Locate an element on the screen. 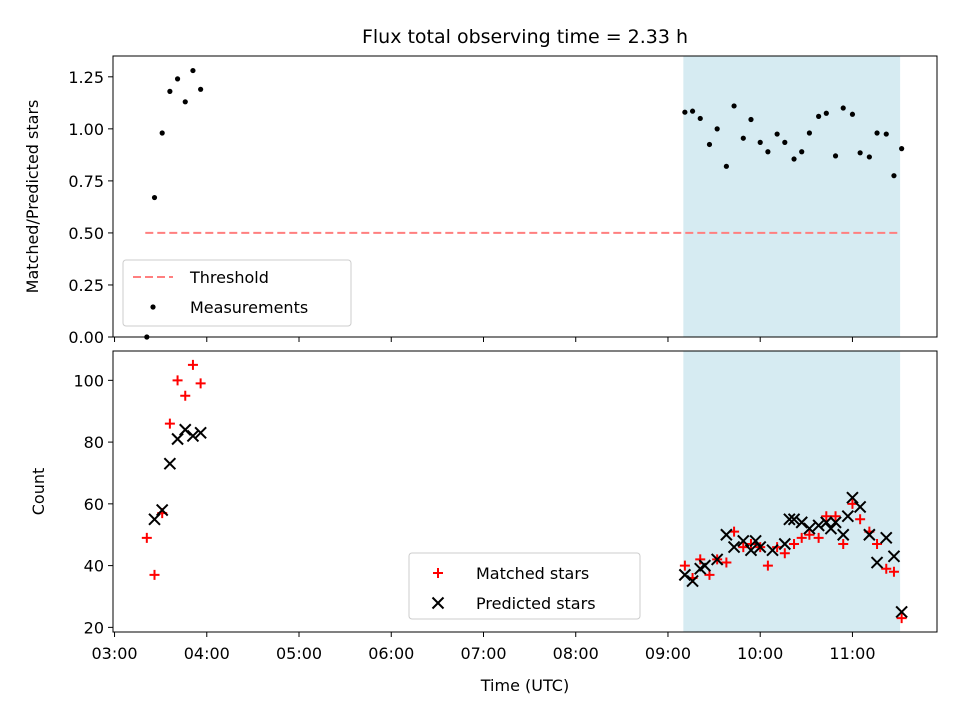  x-axis-label: Time (UTC) is located at coordinates (524, 685).